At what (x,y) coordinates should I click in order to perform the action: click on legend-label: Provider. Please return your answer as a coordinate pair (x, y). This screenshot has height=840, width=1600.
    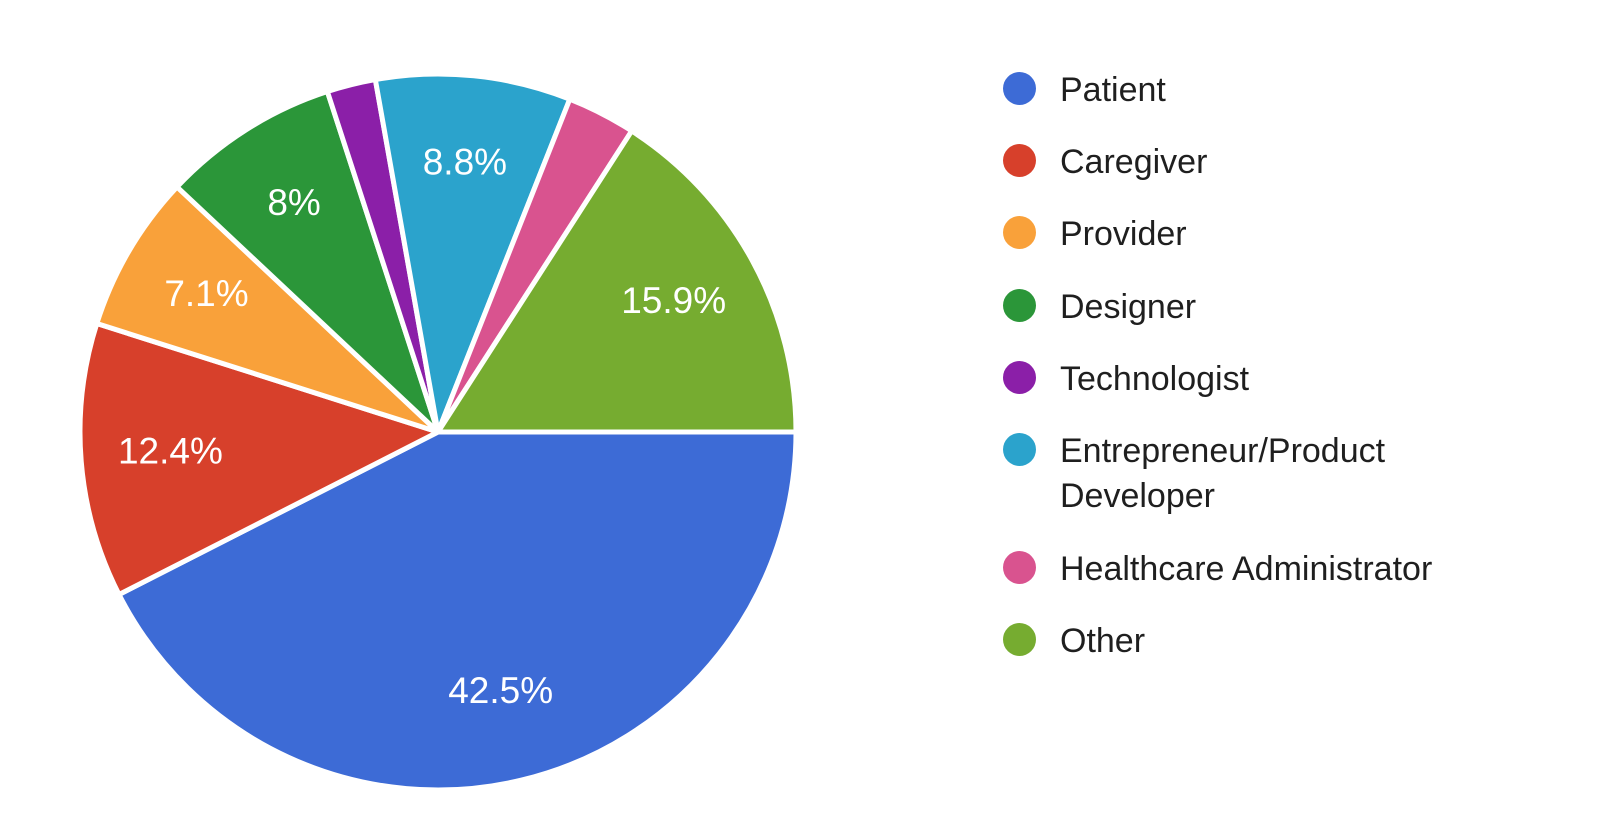
    Looking at the image, I should click on (1123, 234).